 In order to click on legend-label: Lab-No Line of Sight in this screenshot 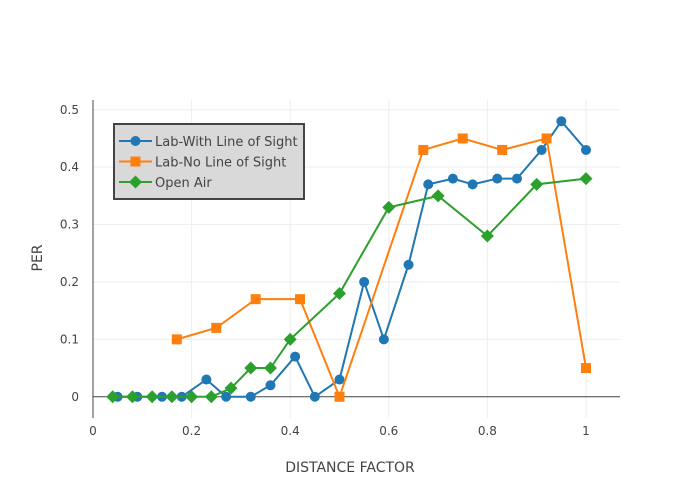, I will do `click(220, 163)`.